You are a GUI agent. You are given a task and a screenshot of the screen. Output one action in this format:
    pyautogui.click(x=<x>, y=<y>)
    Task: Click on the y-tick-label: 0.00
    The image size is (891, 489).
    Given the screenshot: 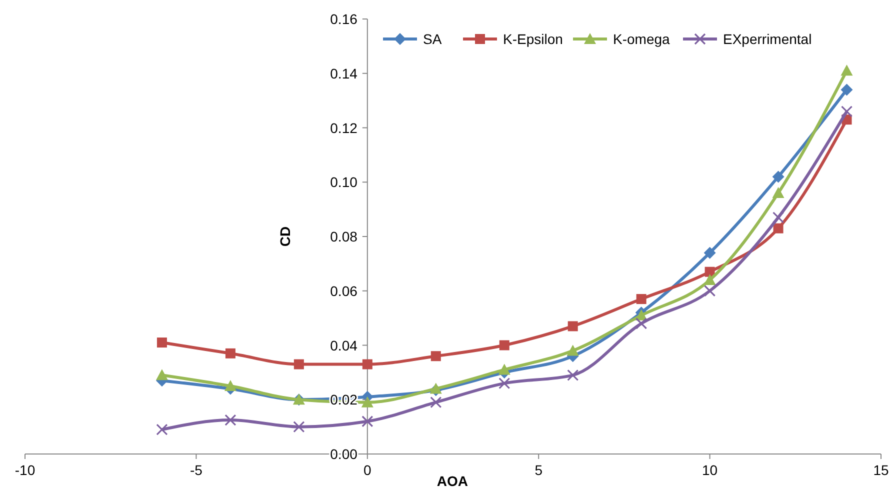 What is the action you would take?
    pyautogui.click(x=344, y=454)
    